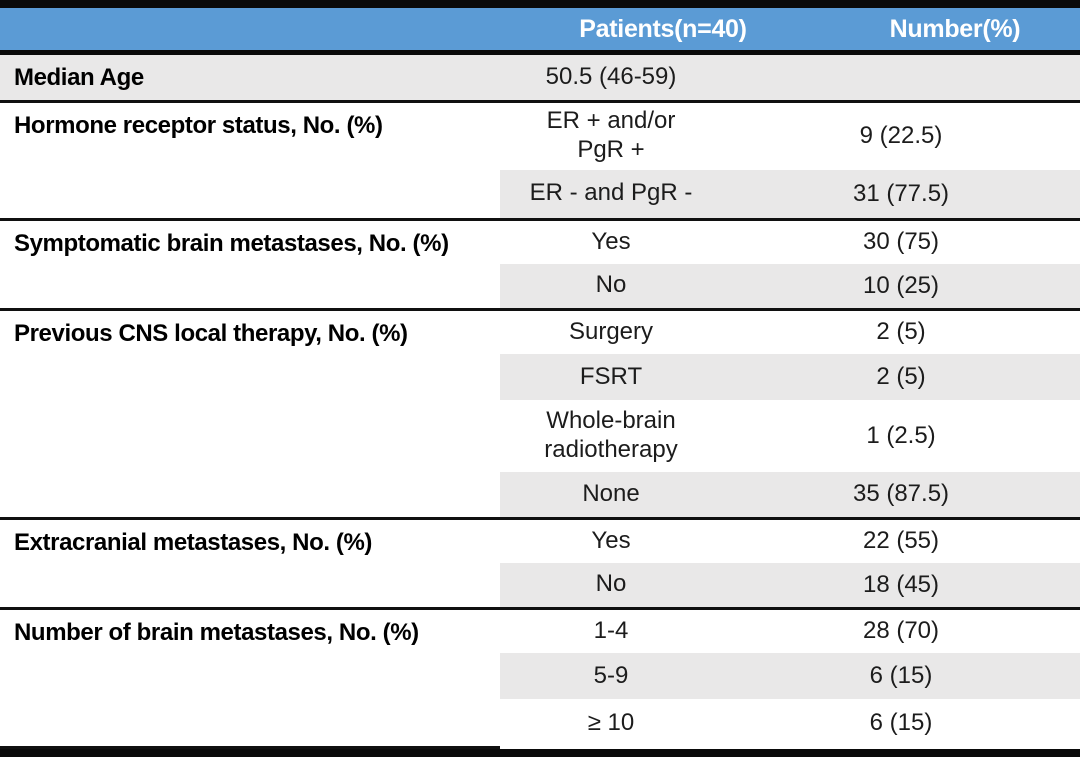 Image resolution: width=1080 pixels, height=781 pixels. What do you see at coordinates (955, 28) in the screenshot?
I see `column-header-number: Number(%)` at bounding box center [955, 28].